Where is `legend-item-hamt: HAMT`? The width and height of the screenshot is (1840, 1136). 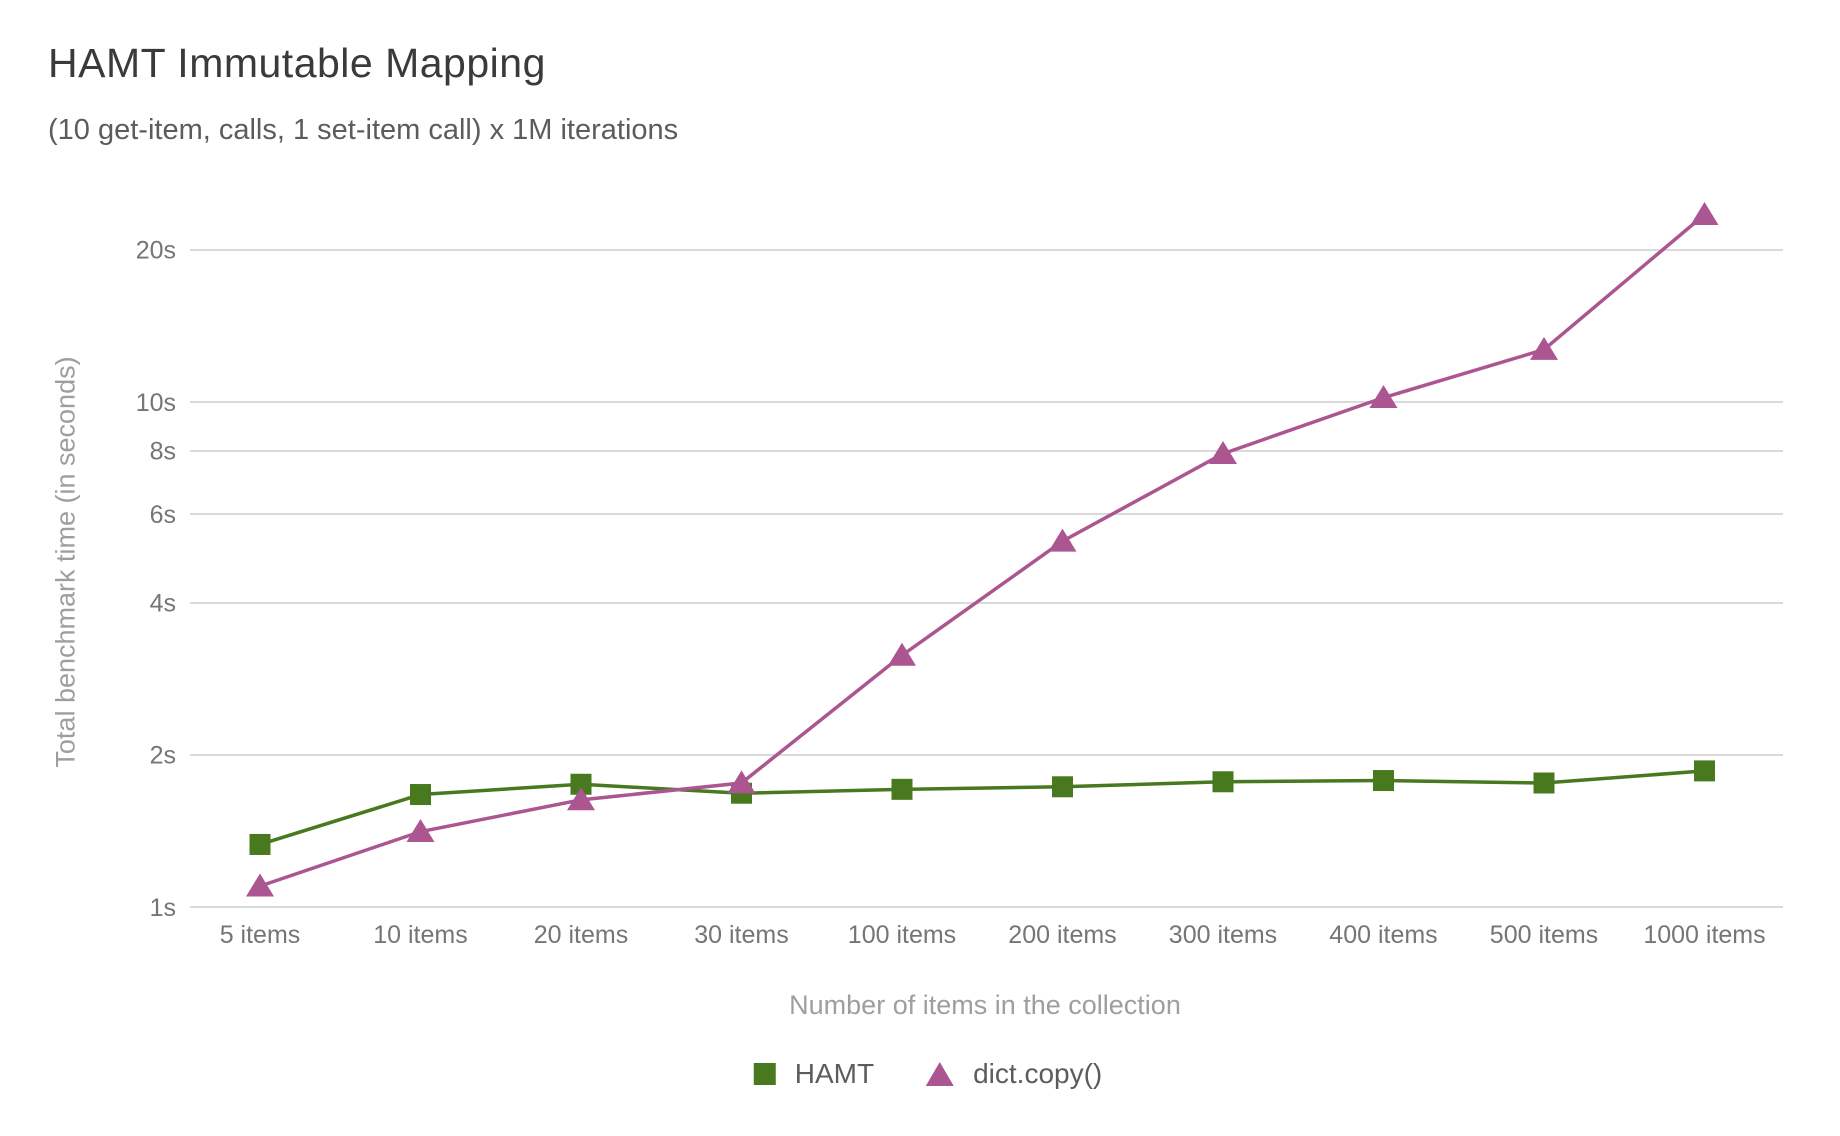
legend-item-hamt: HAMT is located at coordinates (814, 1074).